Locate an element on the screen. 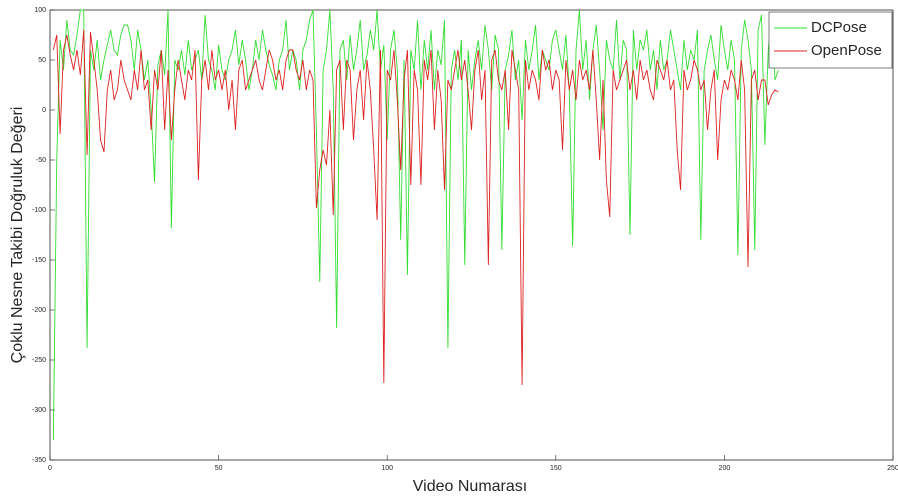  y-tick-label: -50 is located at coordinates (41, 160).